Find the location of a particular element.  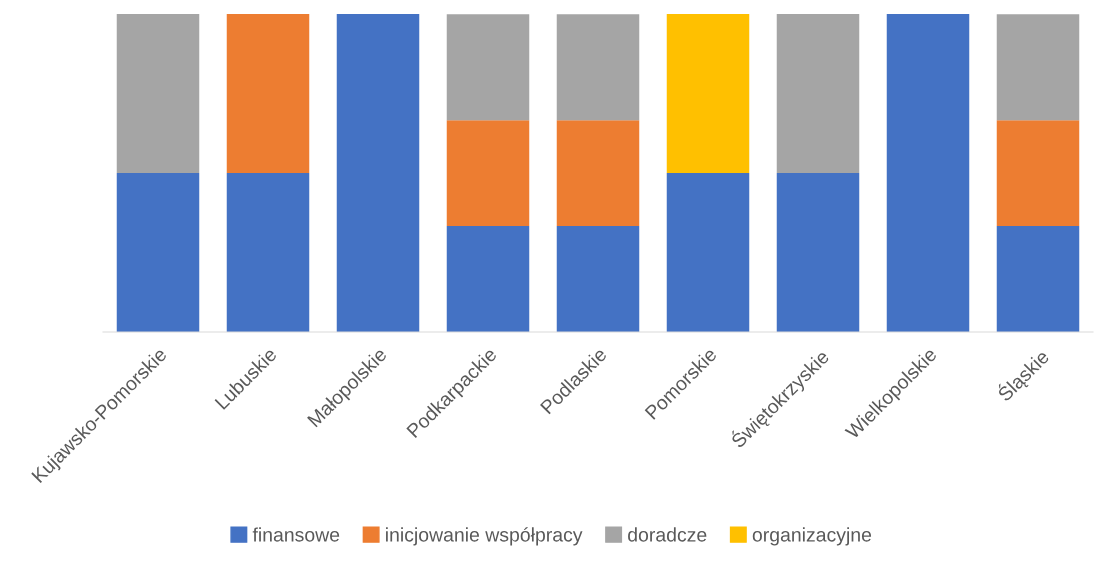

legend-label: doradcze is located at coordinates (667, 534).